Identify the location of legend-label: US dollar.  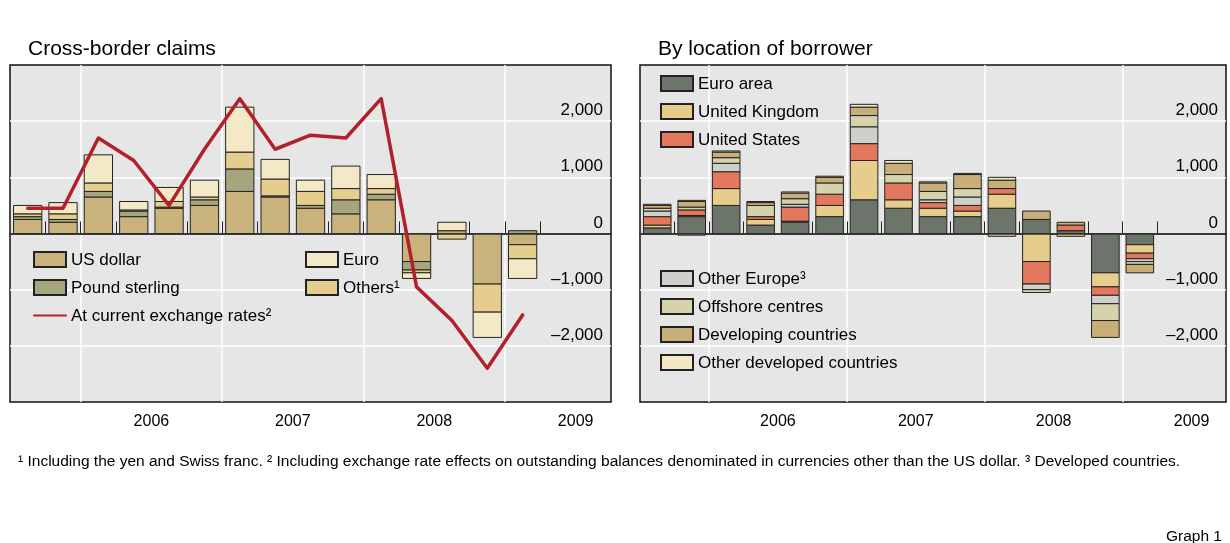
(106, 259).